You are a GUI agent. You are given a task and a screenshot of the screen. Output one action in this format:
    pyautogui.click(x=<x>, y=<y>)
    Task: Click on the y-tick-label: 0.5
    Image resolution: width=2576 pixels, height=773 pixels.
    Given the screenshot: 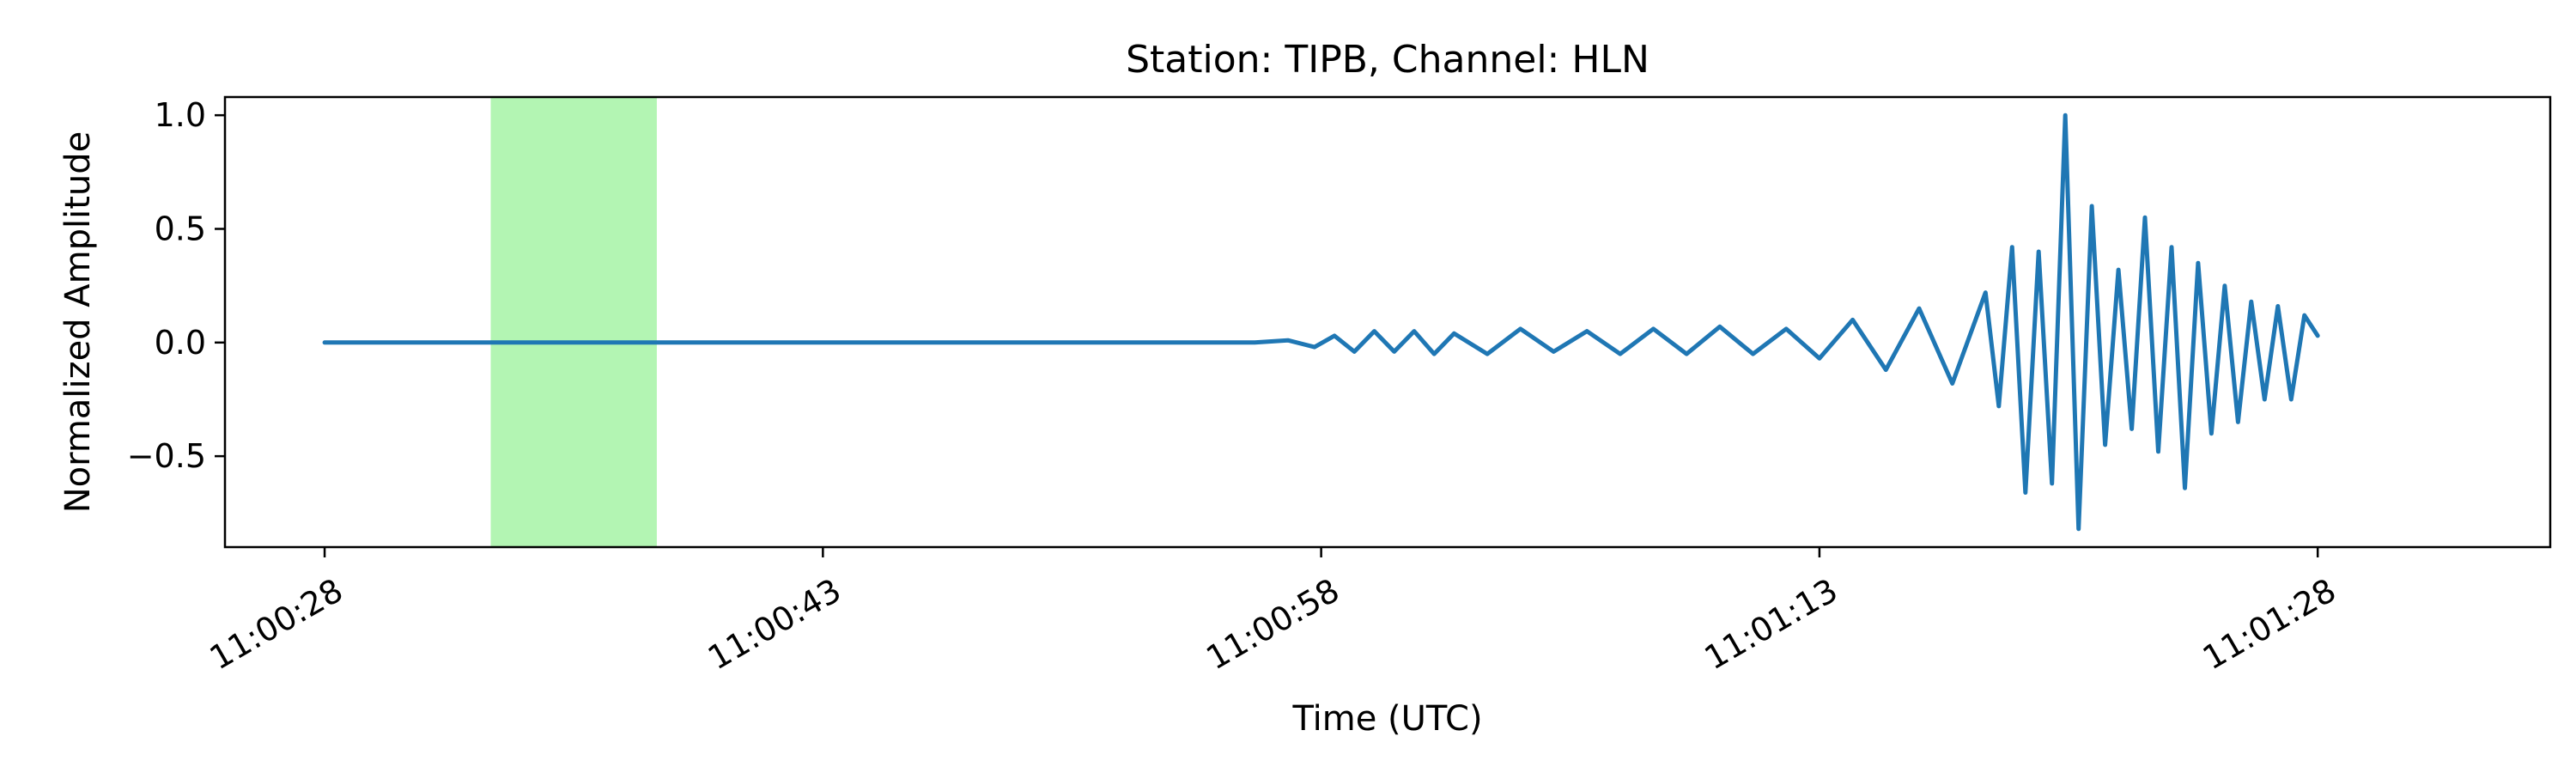 What is the action you would take?
    pyautogui.click(x=180, y=228)
    